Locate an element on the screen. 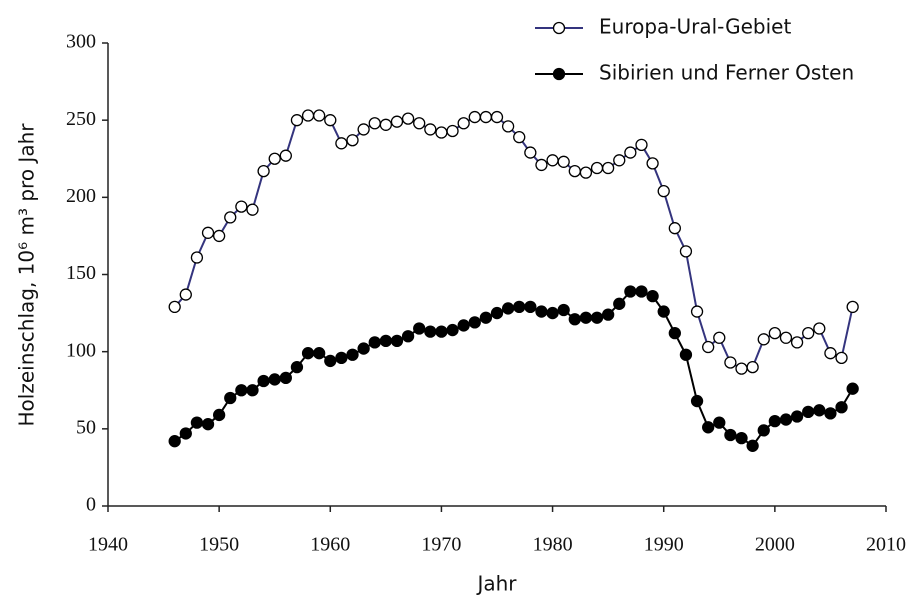  y-tick-label: 200 is located at coordinates (81, 196).